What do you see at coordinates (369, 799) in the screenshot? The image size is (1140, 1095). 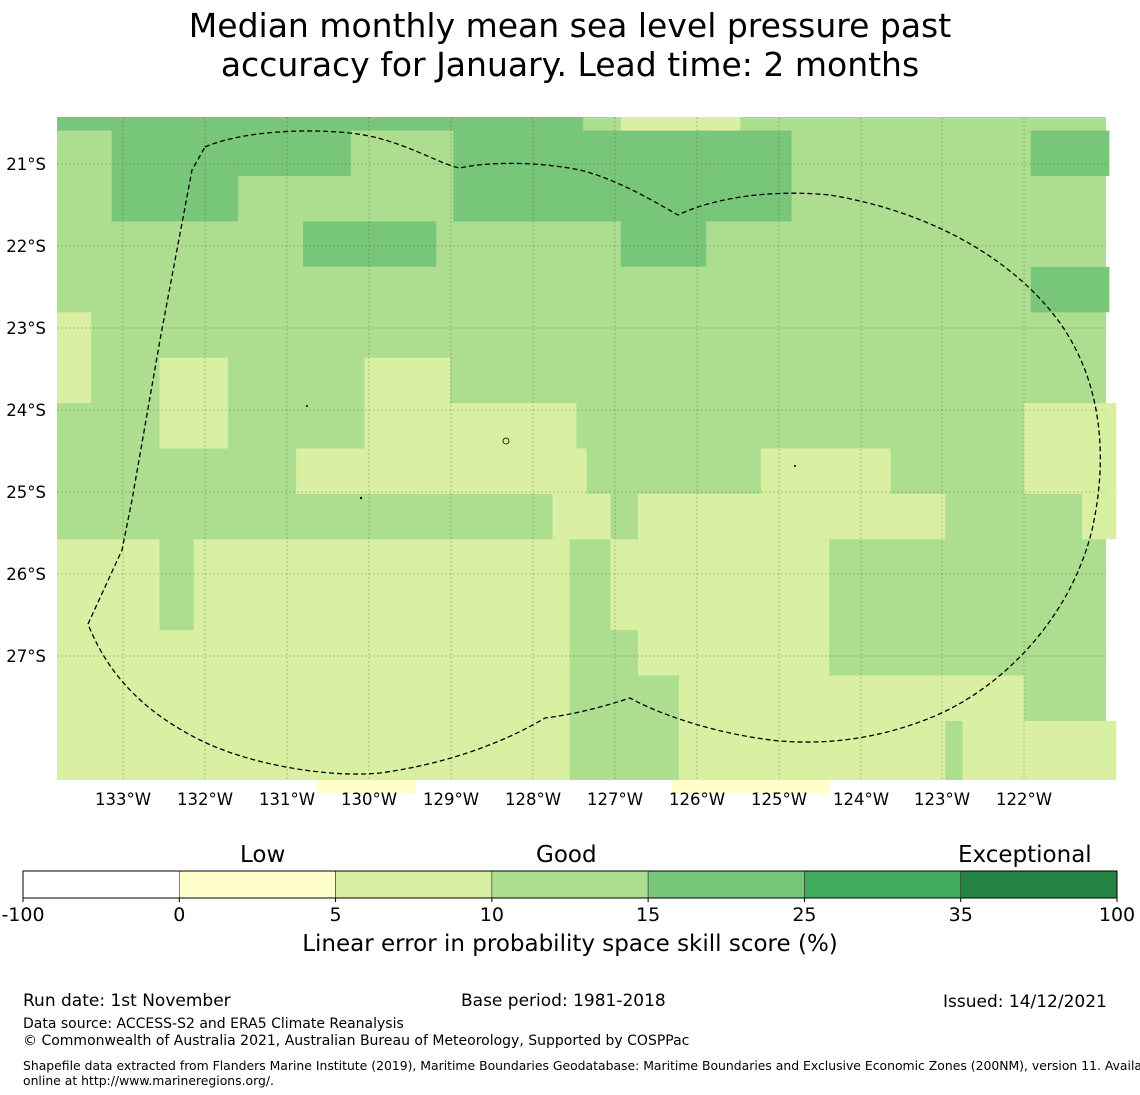 I see `lon-label: 130°W` at bounding box center [369, 799].